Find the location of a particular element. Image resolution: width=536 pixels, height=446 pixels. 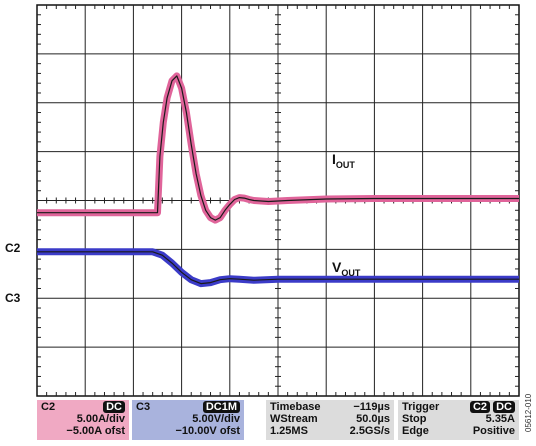

timebase-per-div: 50.0µs is located at coordinates (373, 419).